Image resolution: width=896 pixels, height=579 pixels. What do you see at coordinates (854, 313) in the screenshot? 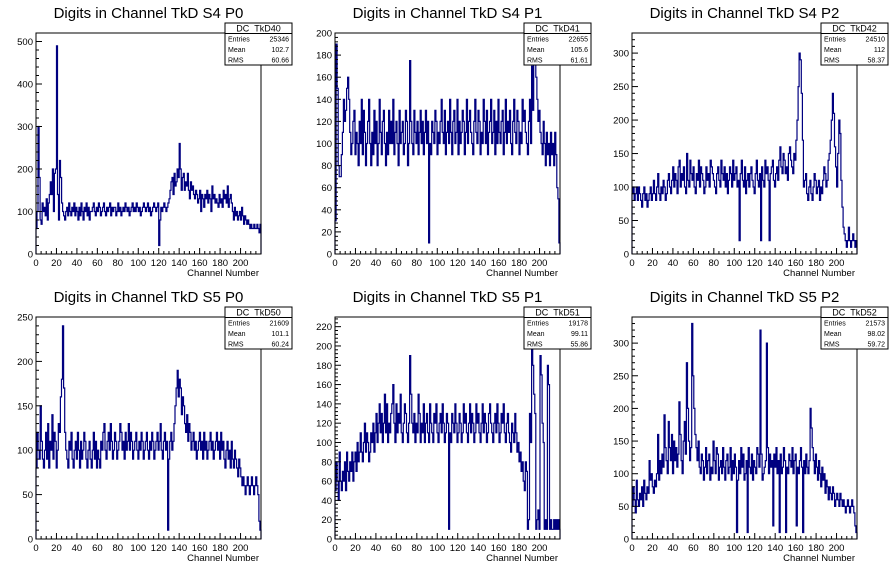
I see `stats-name: DC_TkD52` at bounding box center [854, 313].